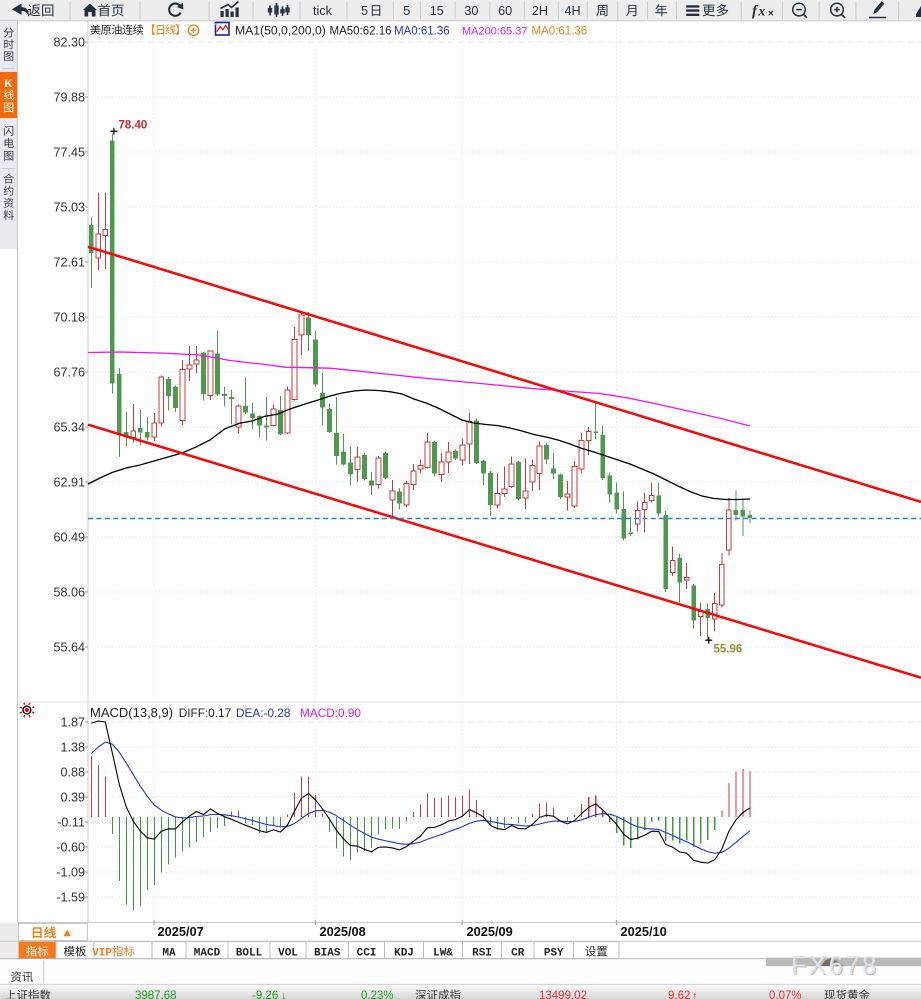  What do you see at coordinates (563, 994) in the screenshot?
I see `svg-text: 13499.02` at bounding box center [563, 994].